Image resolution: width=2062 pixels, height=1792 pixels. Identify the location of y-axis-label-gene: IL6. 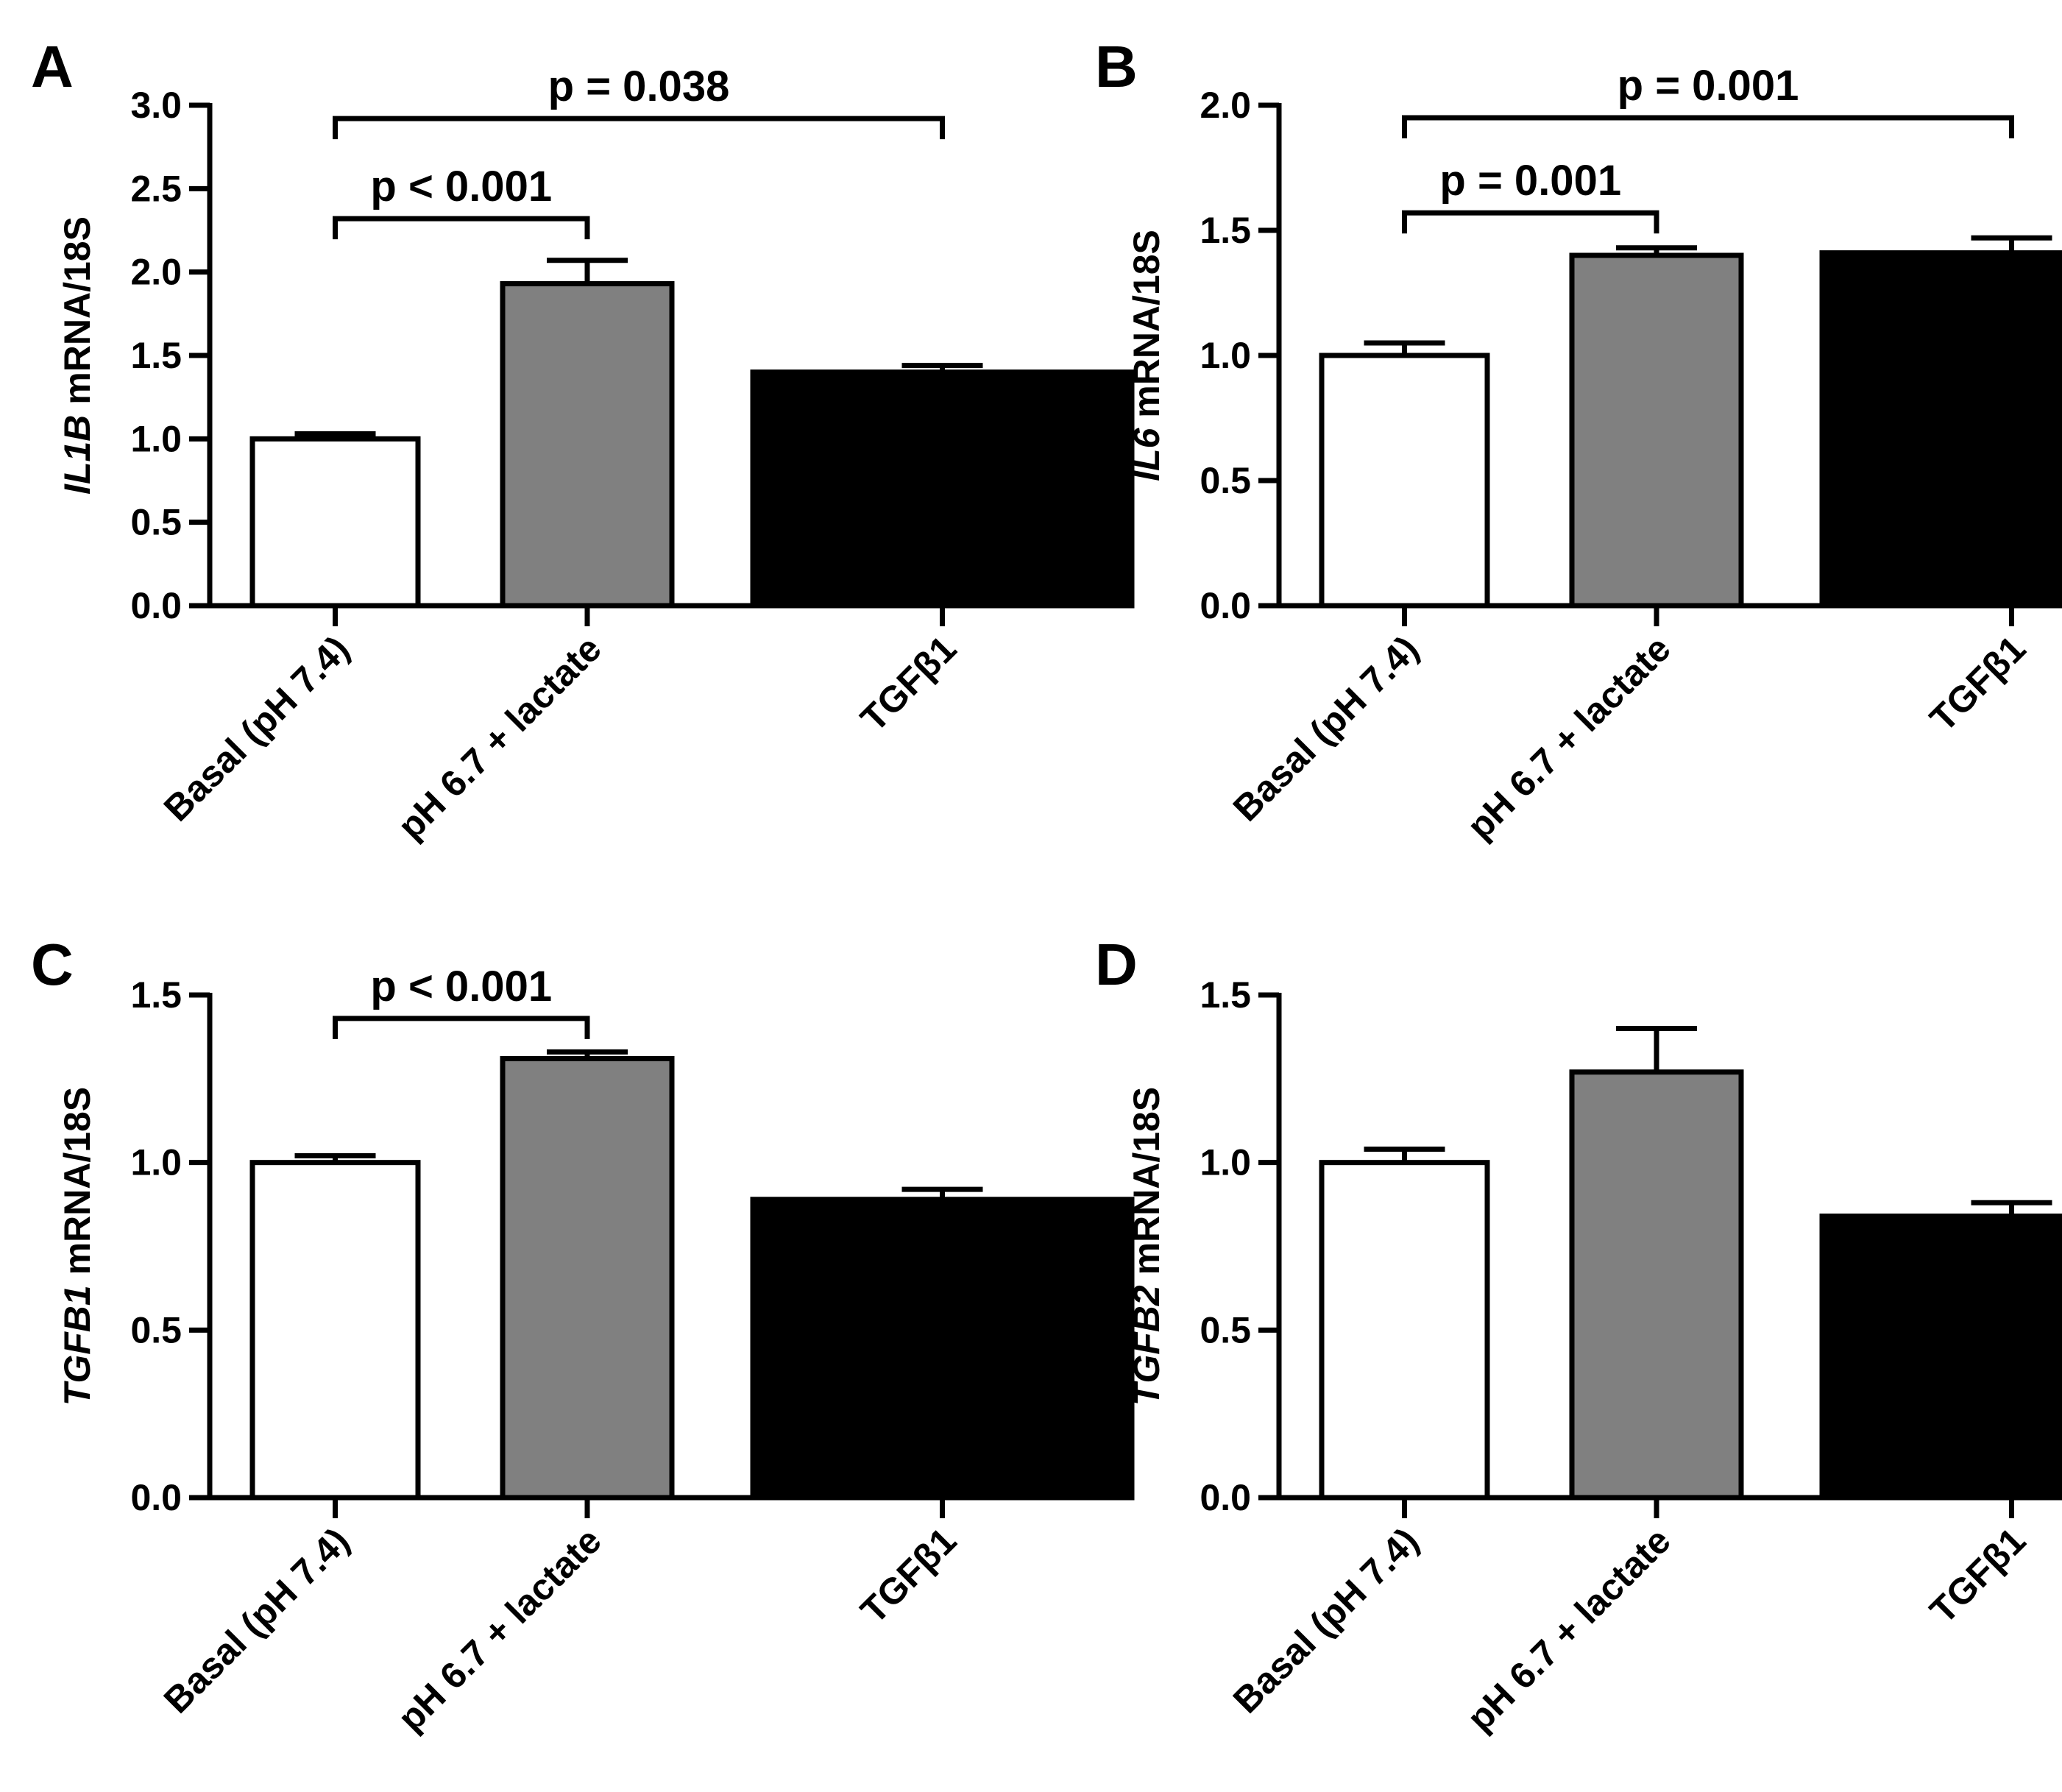
(1146, 454).